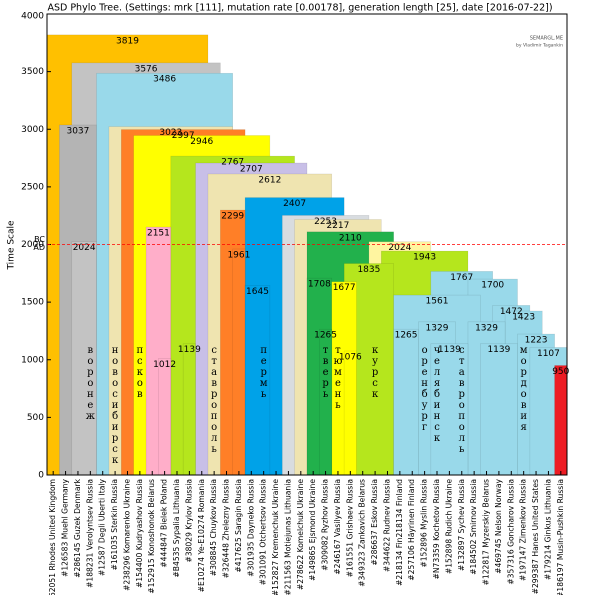  I want to click on node-label: 2151, so click(158, 234).